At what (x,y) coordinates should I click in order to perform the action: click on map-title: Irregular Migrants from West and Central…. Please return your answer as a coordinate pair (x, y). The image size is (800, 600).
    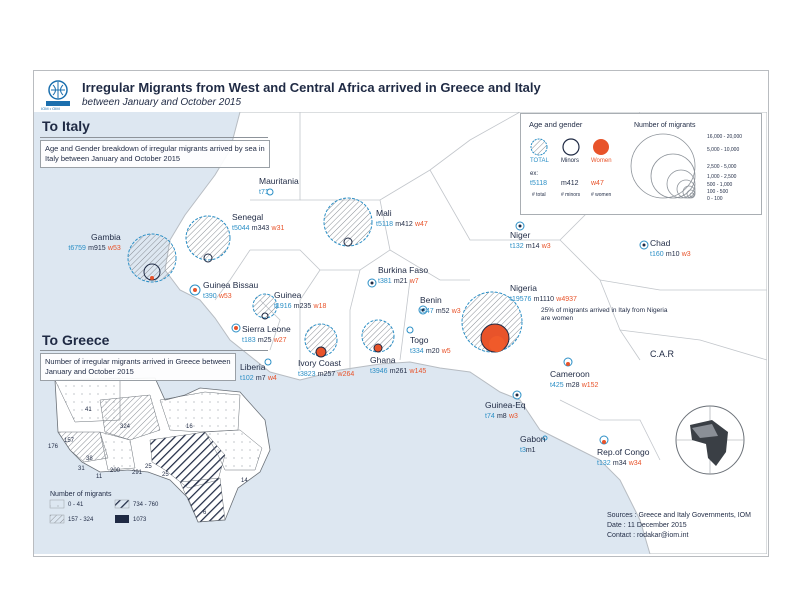
    Looking at the image, I should click on (311, 87).